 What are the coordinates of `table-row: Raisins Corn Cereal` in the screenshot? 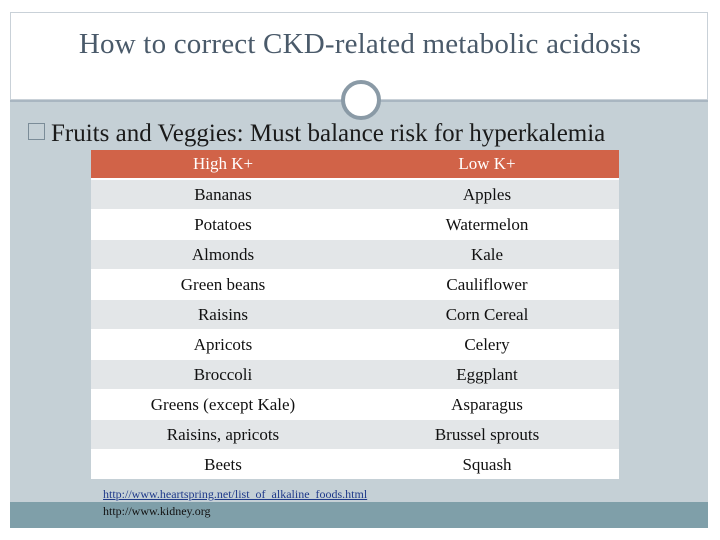 It's located at (355, 314).